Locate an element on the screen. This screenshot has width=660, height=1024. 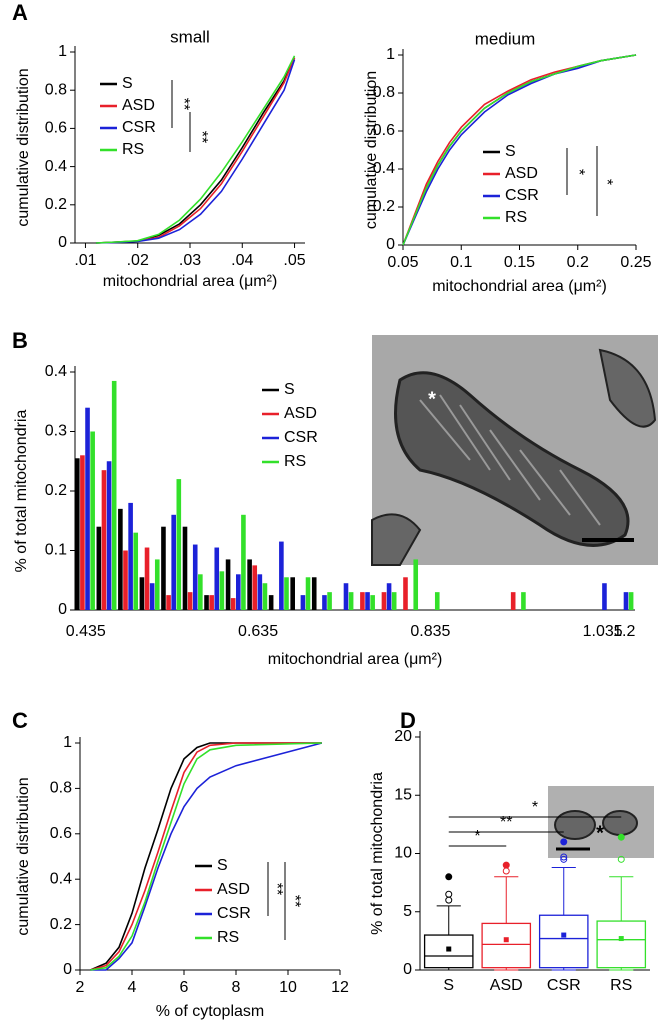
panel-label: A is located at coordinates (20, 12).